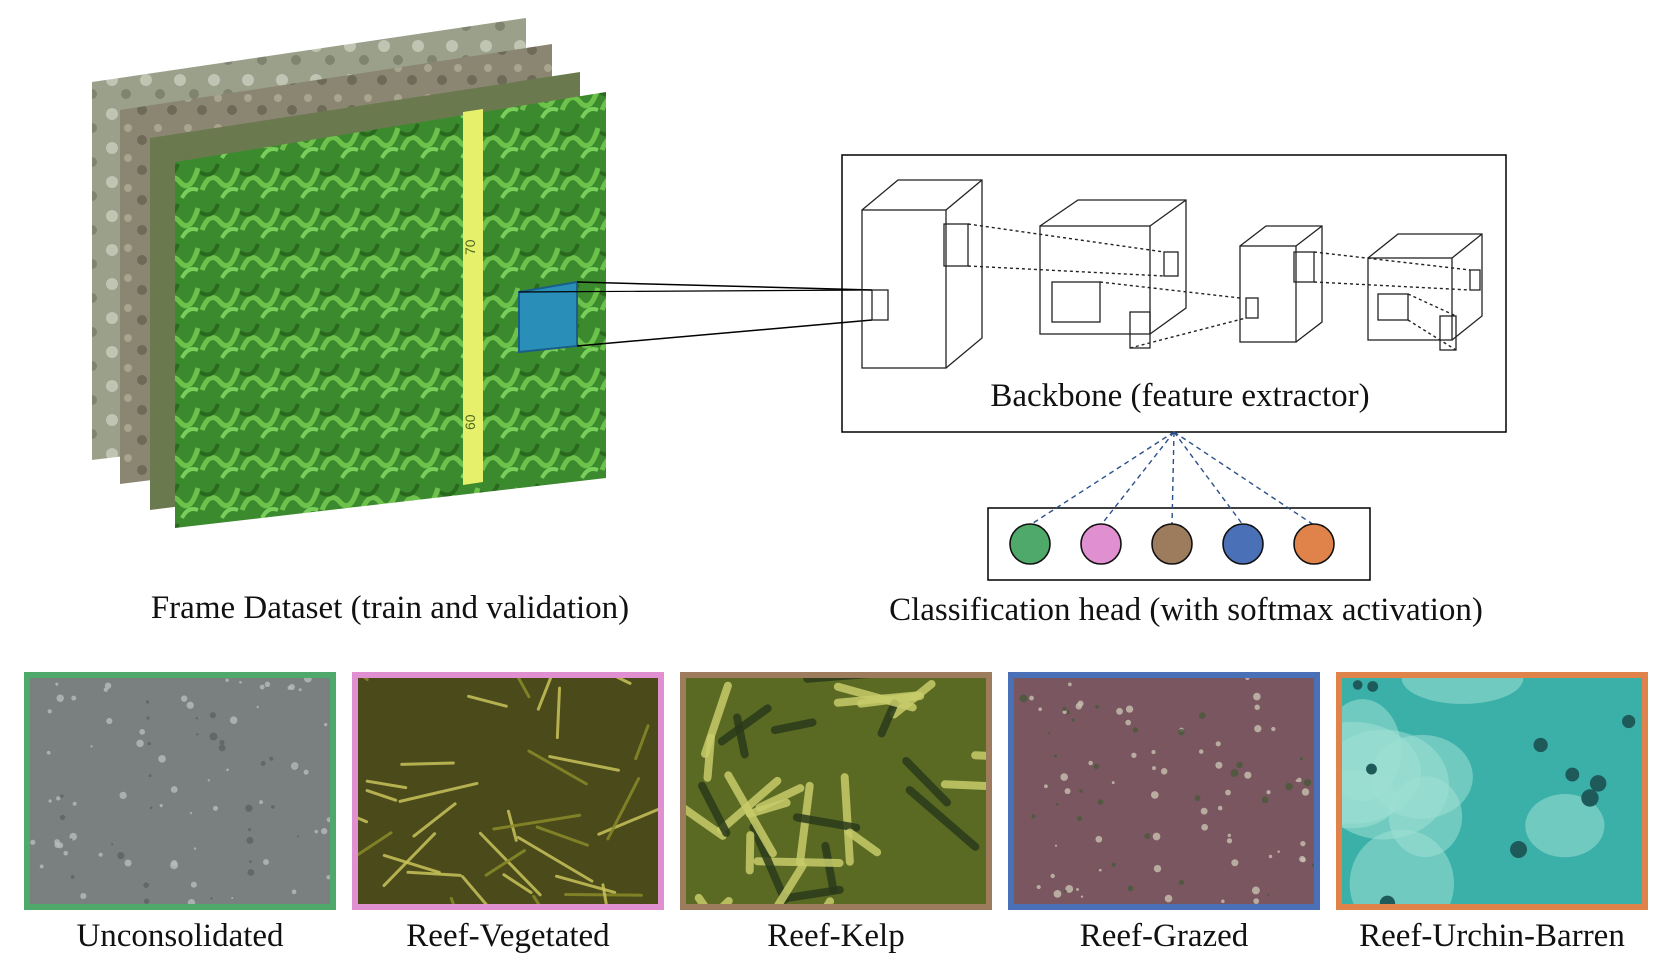 The width and height of the screenshot is (1661, 973). Describe the element at coordinates (1243, 544) in the screenshot. I see `head-node-reef-grazed` at that location.